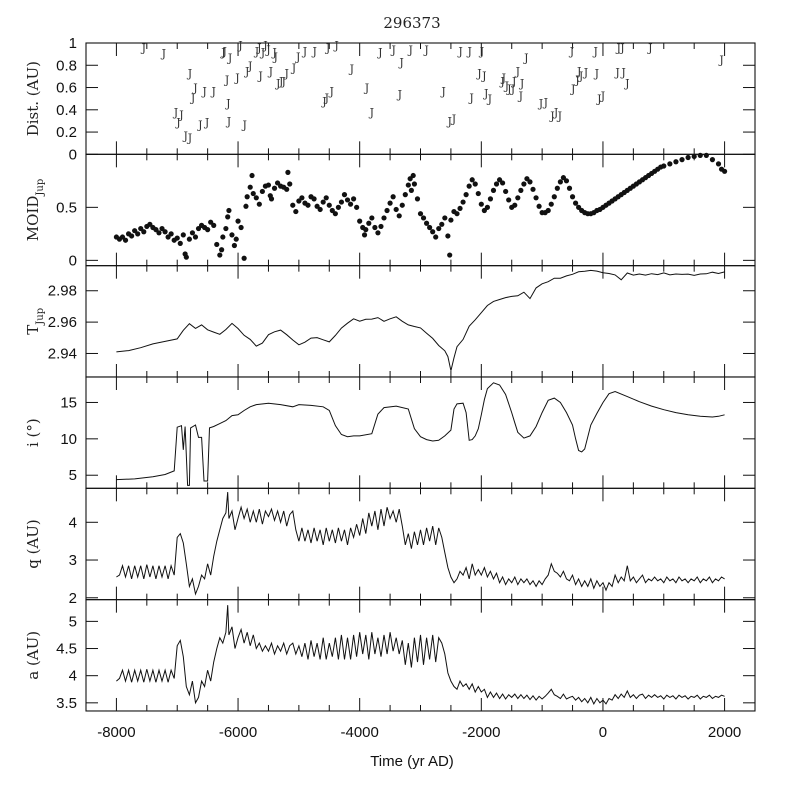 The height and width of the screenshot is (797, 797). What do you see at coordinates (390, 655) in the screenshot?
I see `panel-a: 3.5 4 4.5 5 a (AU)` at bounding box center [390, 655].